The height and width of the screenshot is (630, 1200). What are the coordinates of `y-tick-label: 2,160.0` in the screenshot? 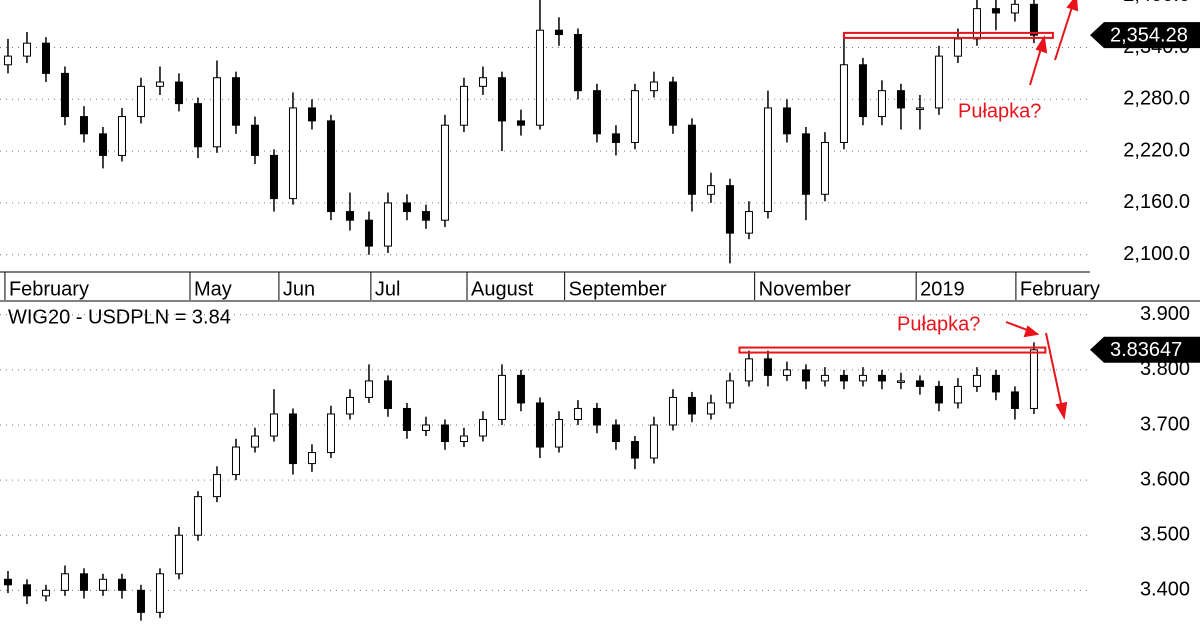 It's located at (1156, 202).